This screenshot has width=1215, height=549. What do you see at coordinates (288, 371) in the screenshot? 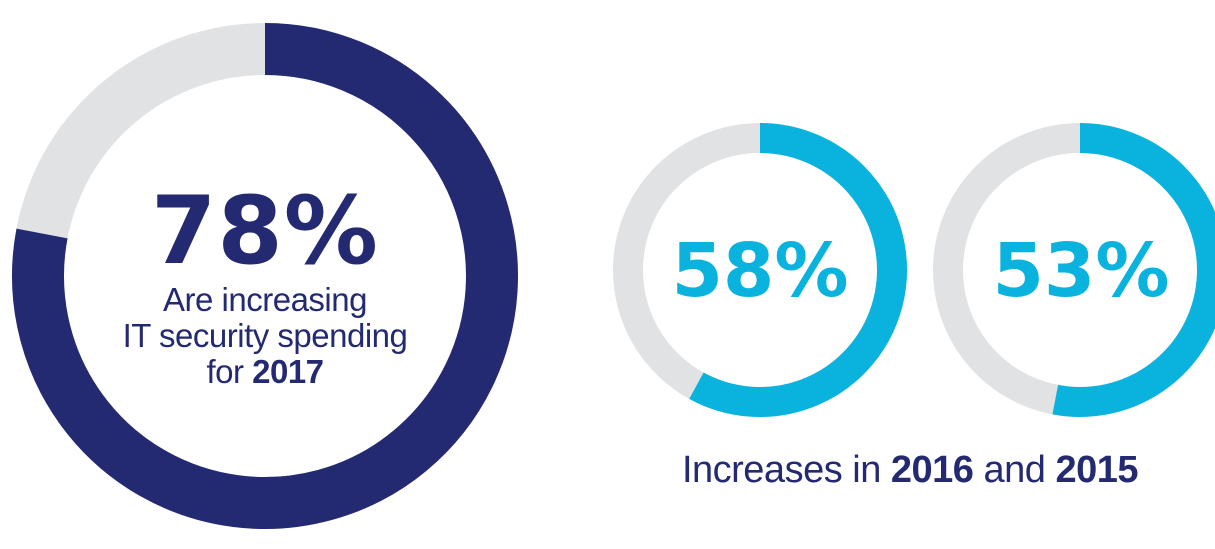
I see `donut-2017-year: 2017` at bounding box center [288, 371].